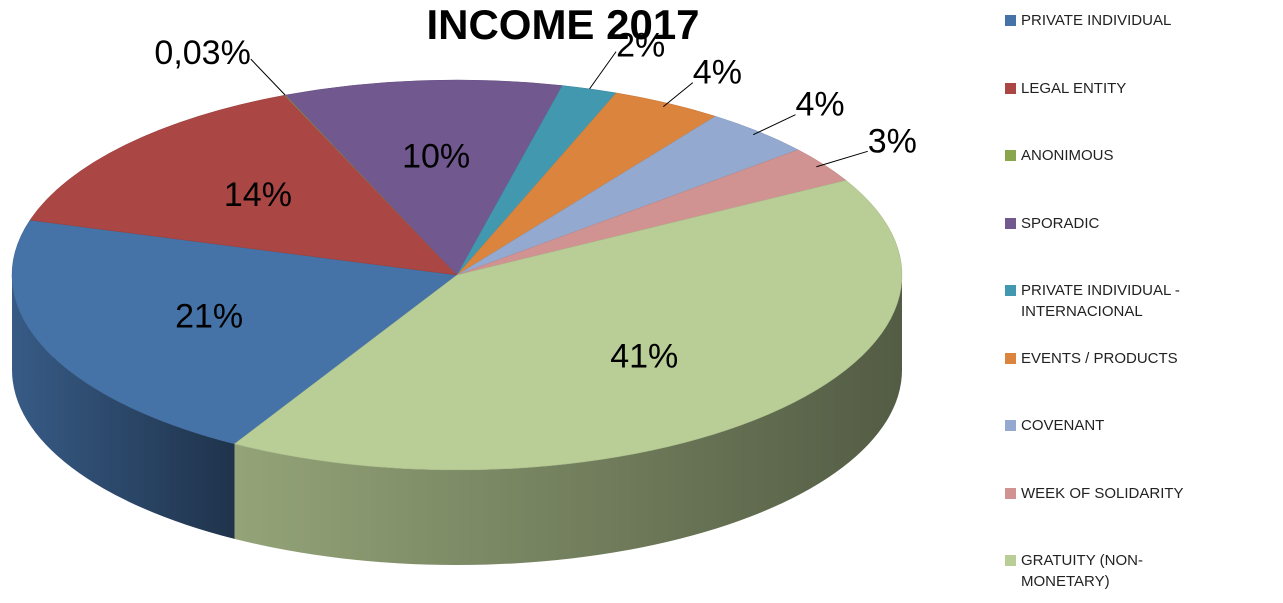  Describe the element at coordinates (1067, 155) in the screenshot. I see `legend-label: ANONIMOUS` at that location.